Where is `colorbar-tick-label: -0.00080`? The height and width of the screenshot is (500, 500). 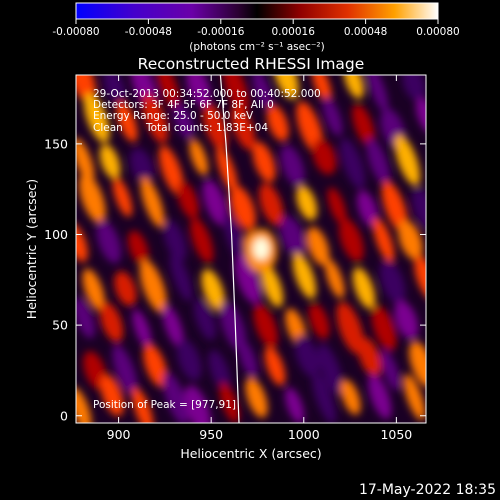 colorbar-tick-label: -0.00080 is located at coordinates (75, 32).